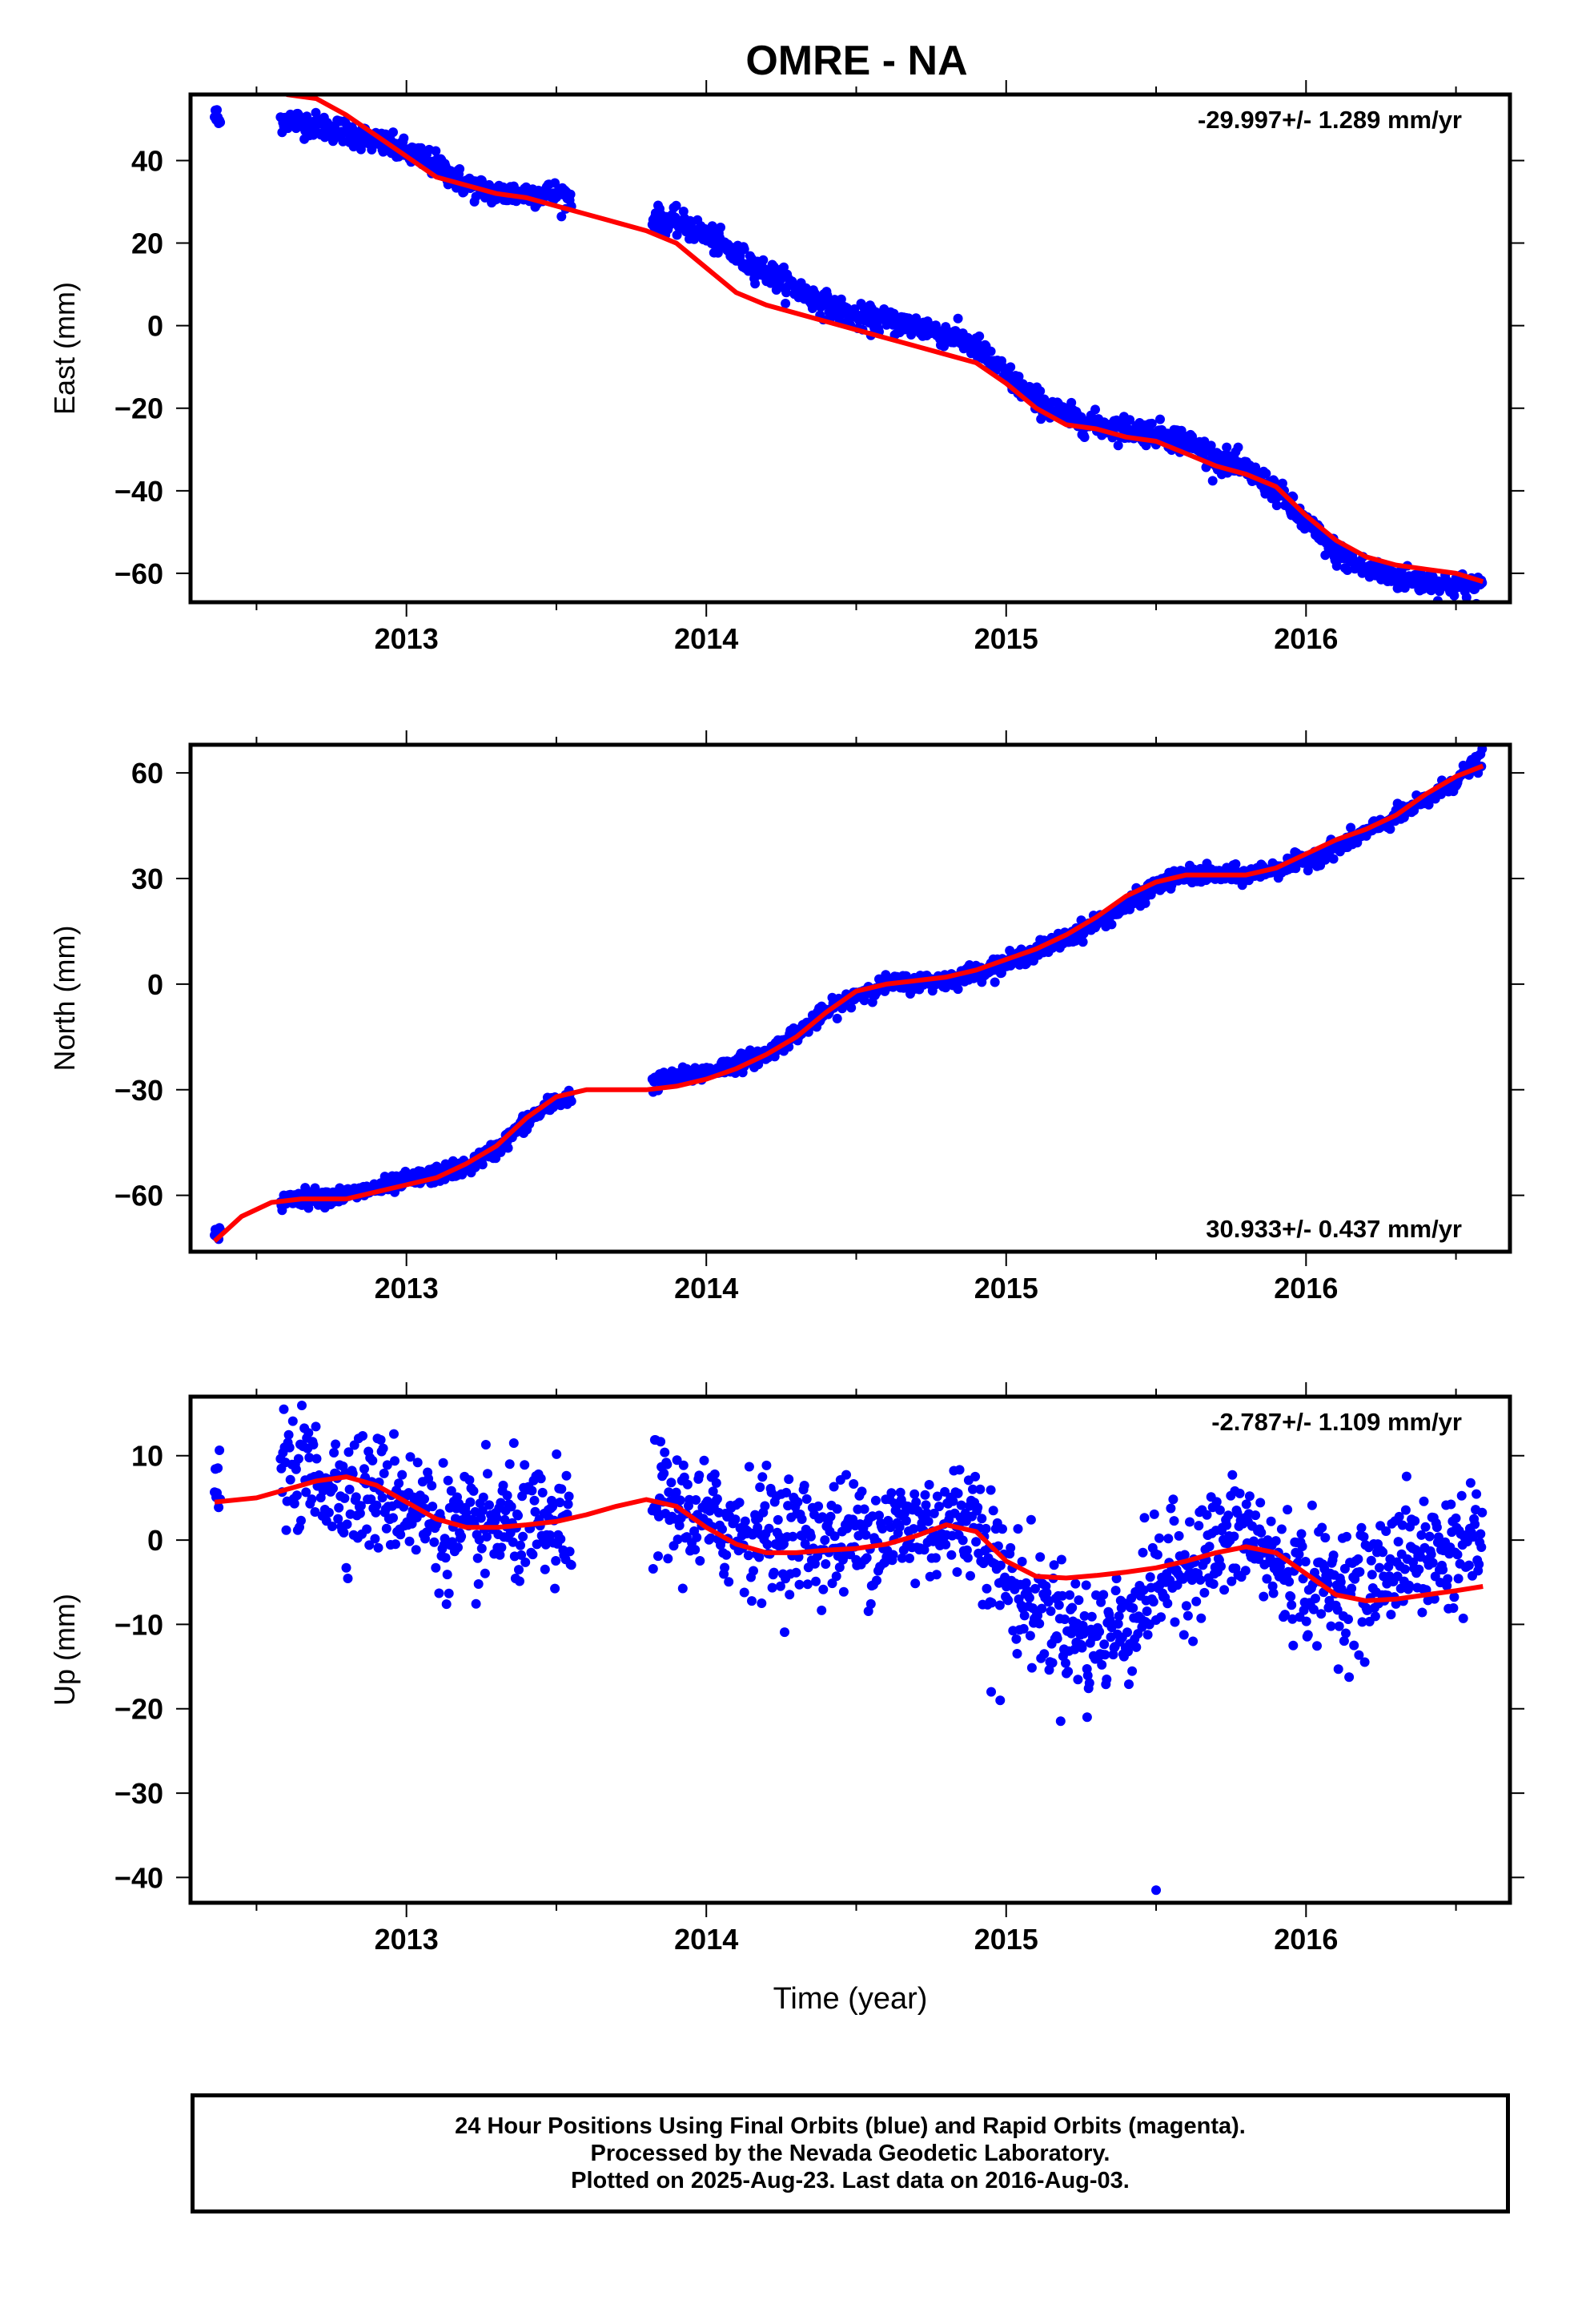 The image size is (1582, 2324). What do you see at coordinates (155, 1540) in the screenshot?
I see `y-tick-label: 0` at bounding box center [155, 1540].